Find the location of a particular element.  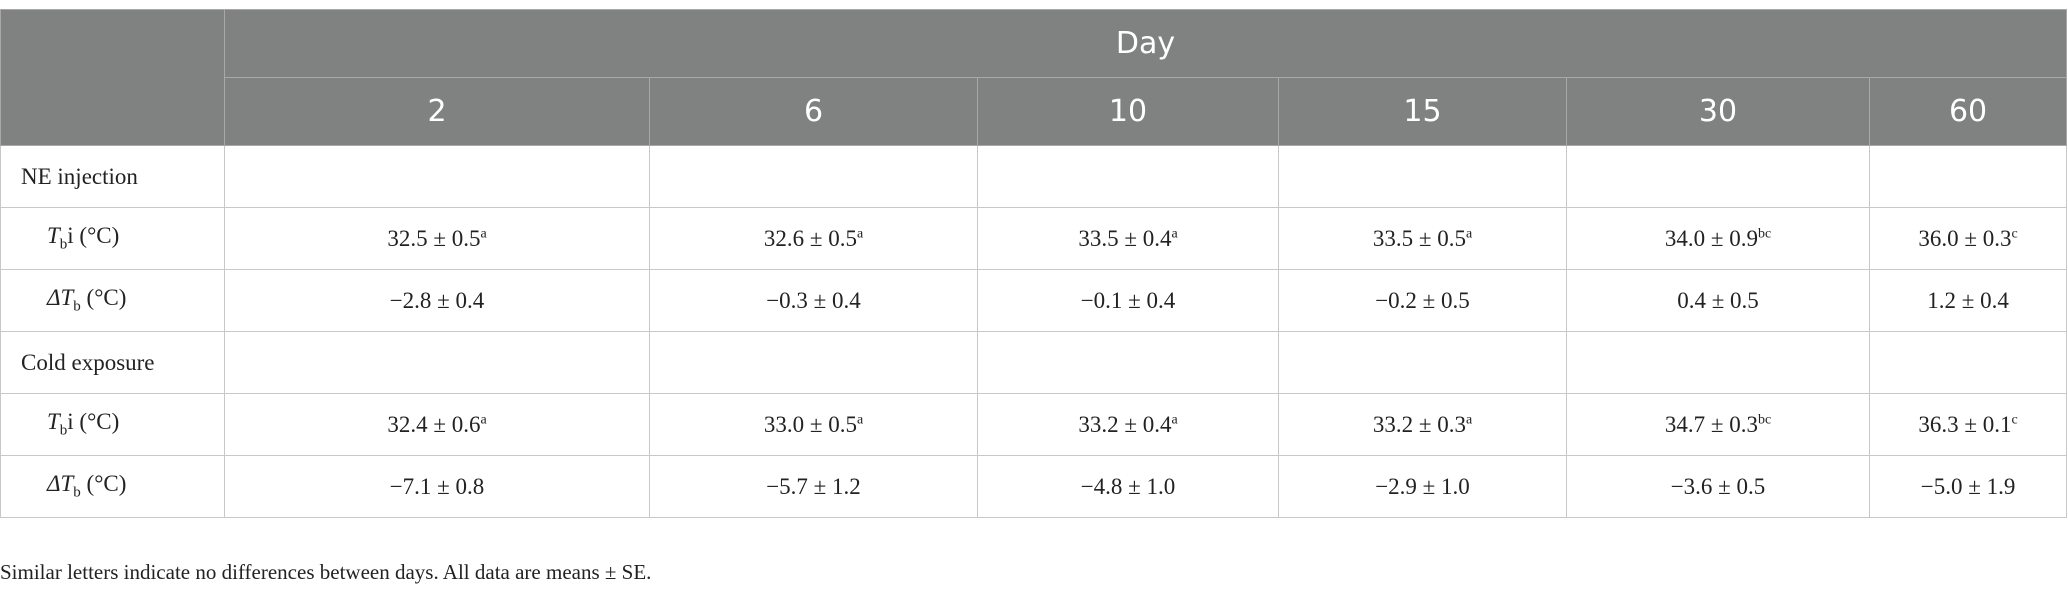

value: 33.5 ± 0.4 is located at coordinates (1125, 238).